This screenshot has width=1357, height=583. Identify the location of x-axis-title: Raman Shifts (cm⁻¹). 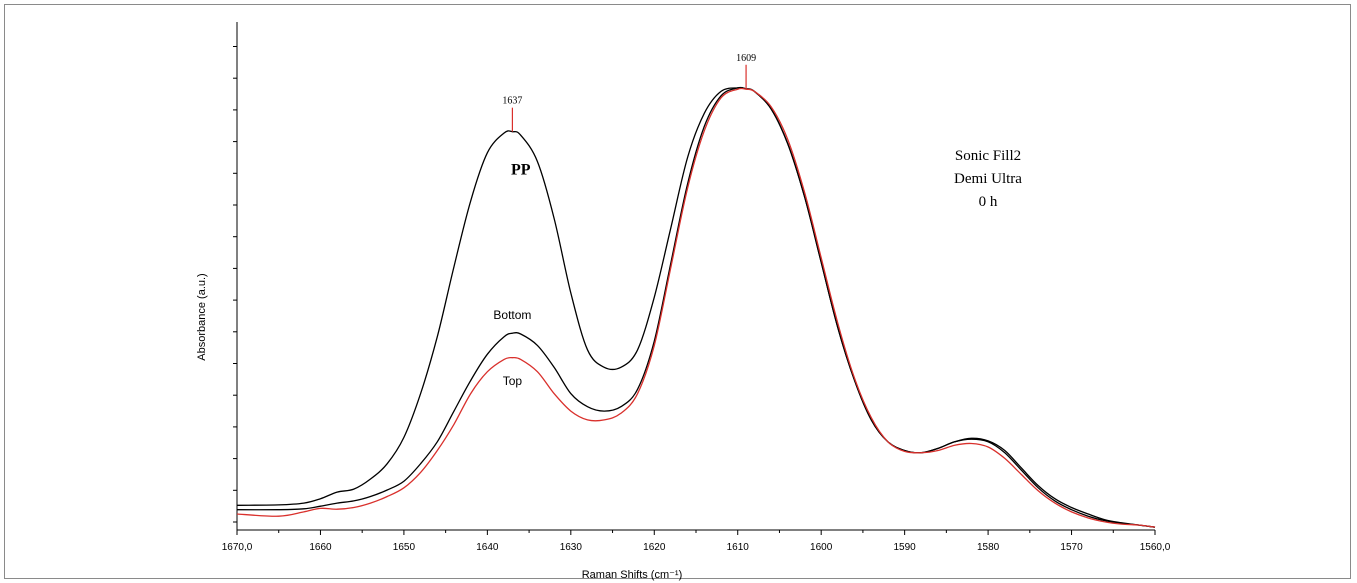
(632, 575).